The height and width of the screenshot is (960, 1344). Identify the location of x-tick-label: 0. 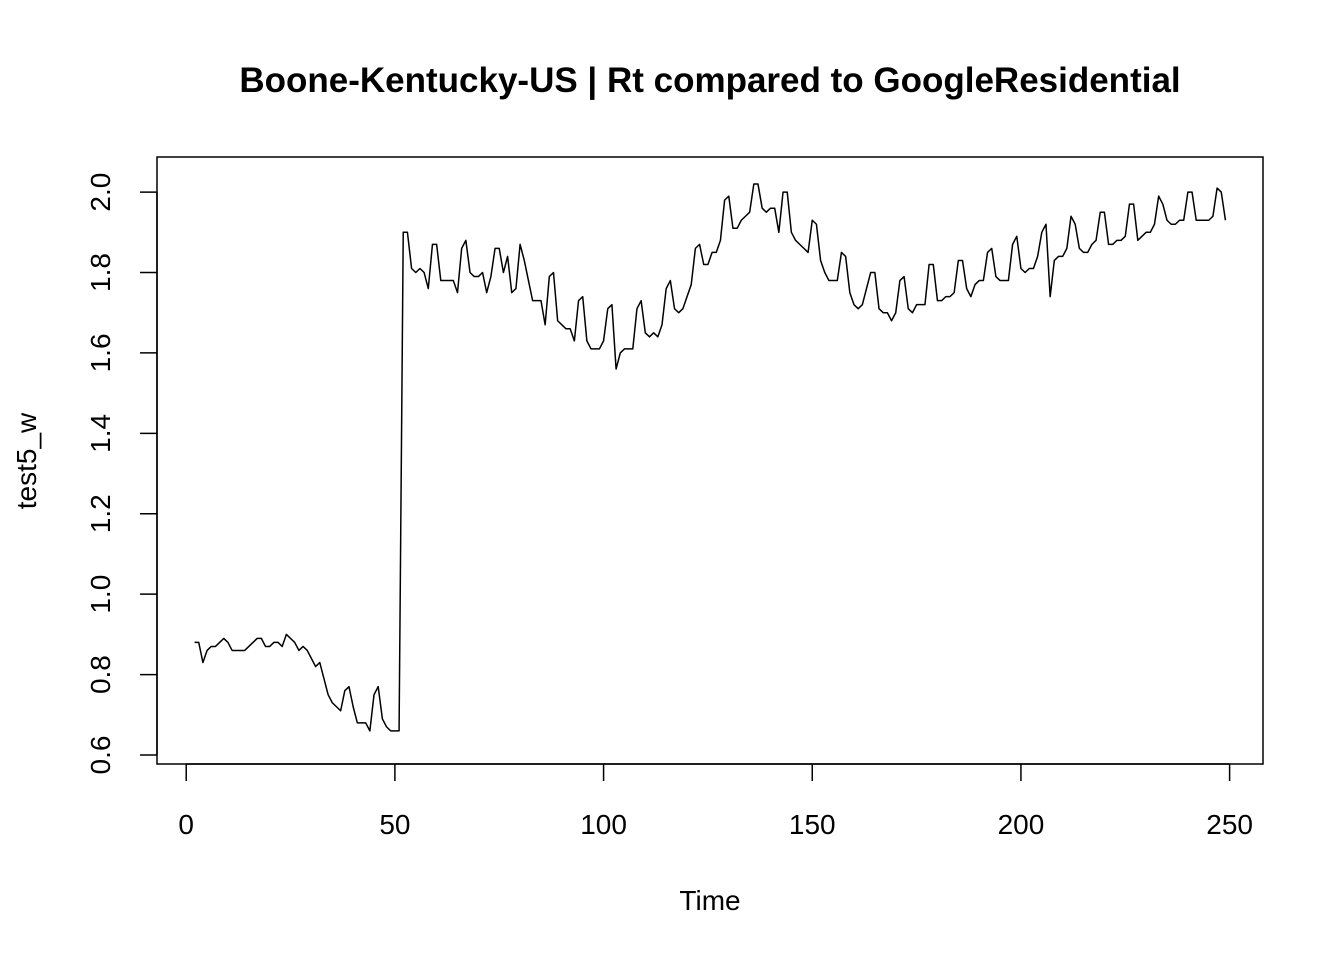
(186, 824).